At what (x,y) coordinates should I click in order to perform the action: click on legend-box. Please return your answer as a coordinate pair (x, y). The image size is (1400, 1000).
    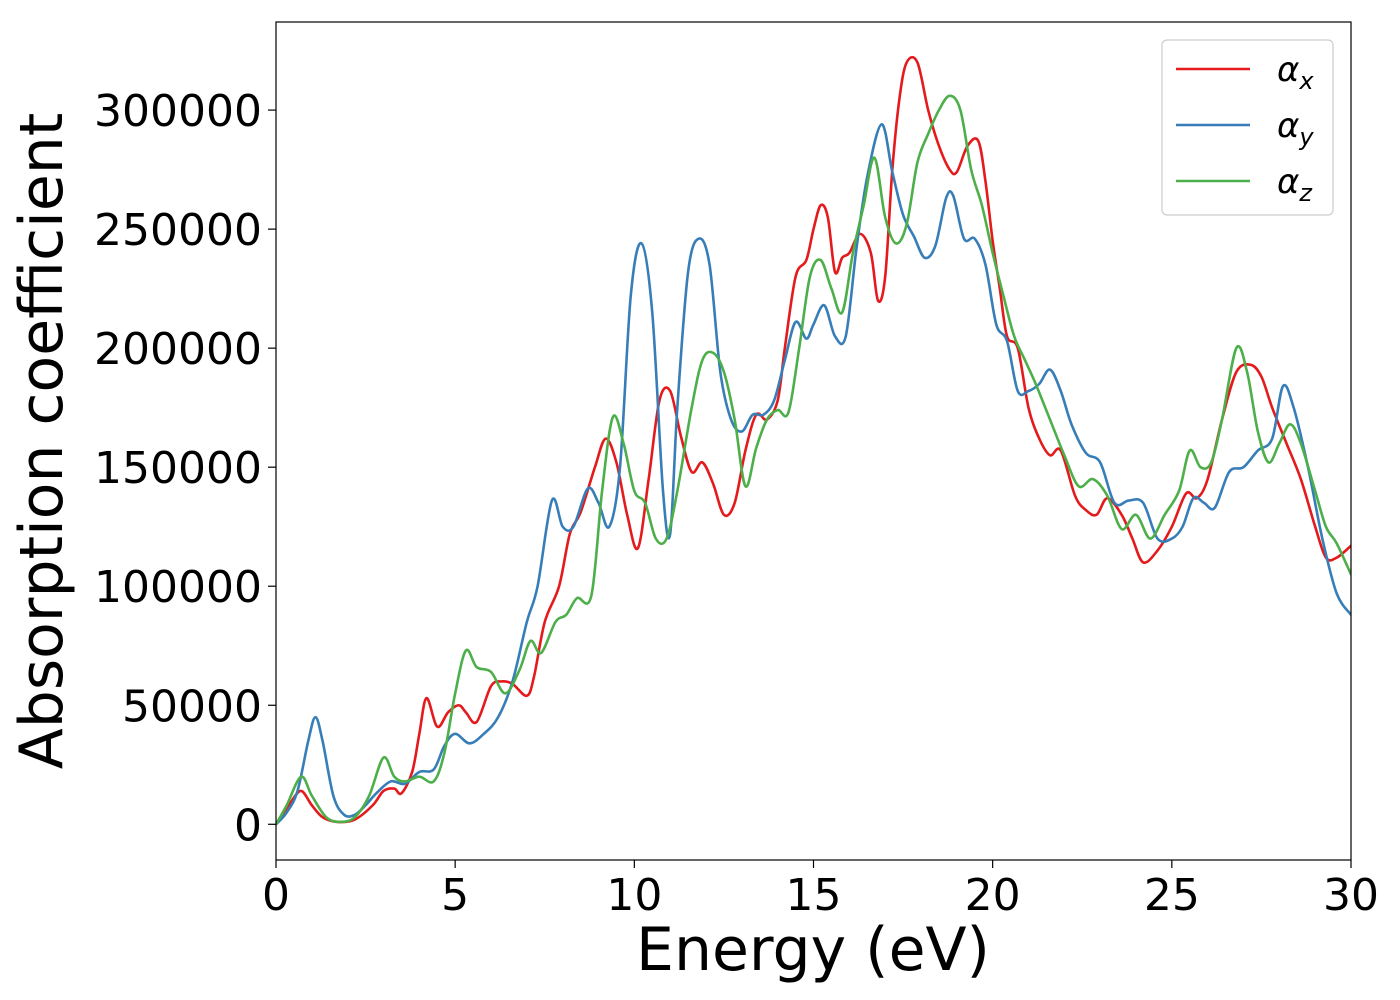
    Looking at the image, I should click on (1247, 127).